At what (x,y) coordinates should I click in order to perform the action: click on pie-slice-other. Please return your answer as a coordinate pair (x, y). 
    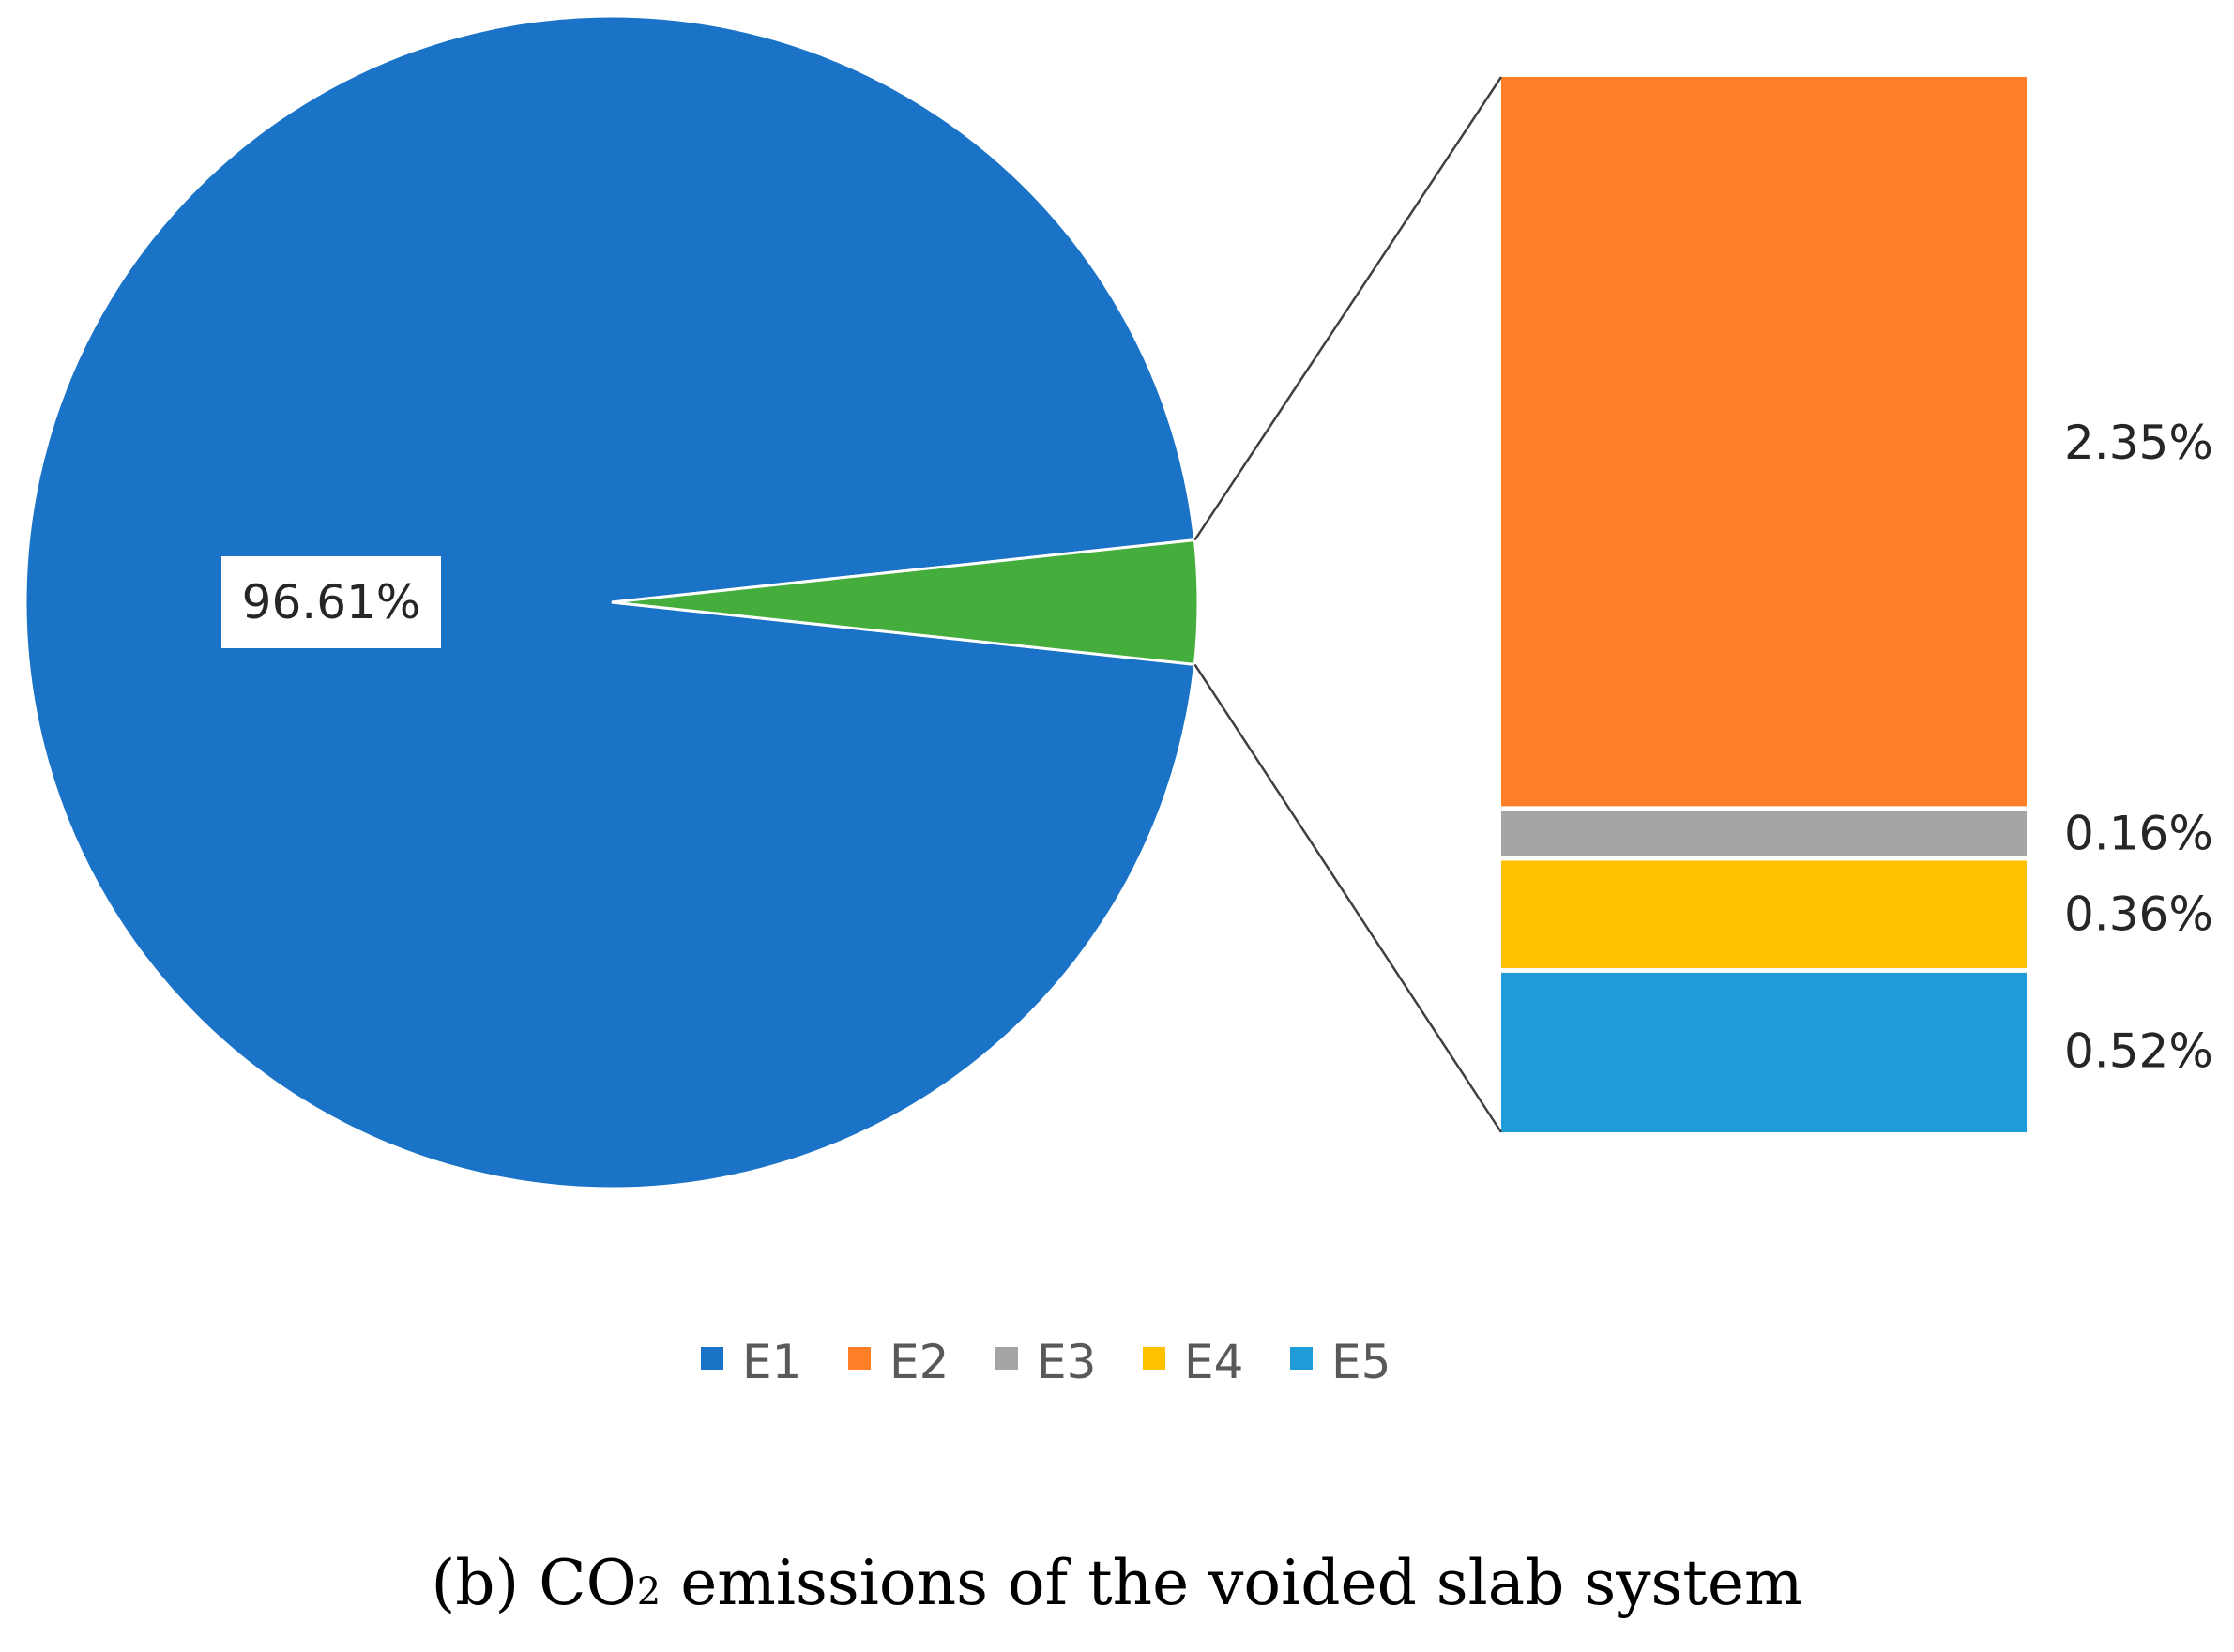
    Looking at the image, I should click on (905, 602).